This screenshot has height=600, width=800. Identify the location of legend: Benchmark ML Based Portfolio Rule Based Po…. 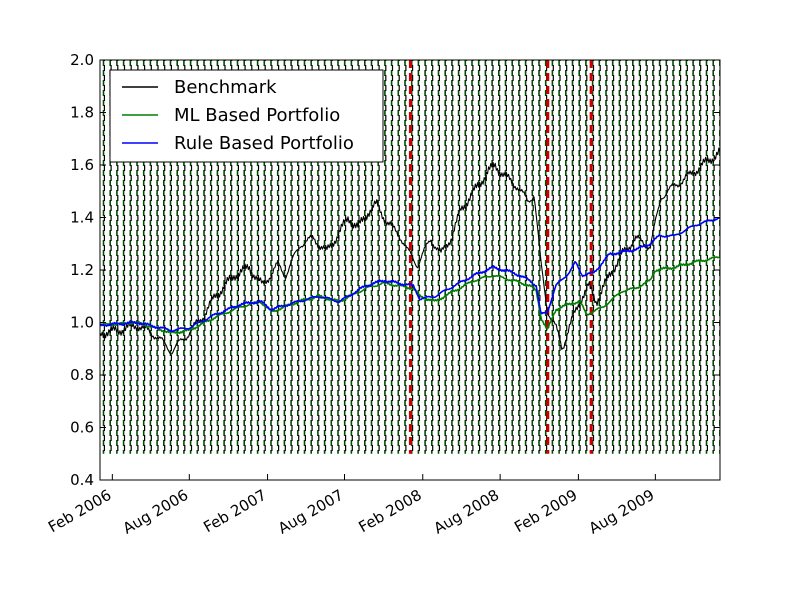
(246, 116).